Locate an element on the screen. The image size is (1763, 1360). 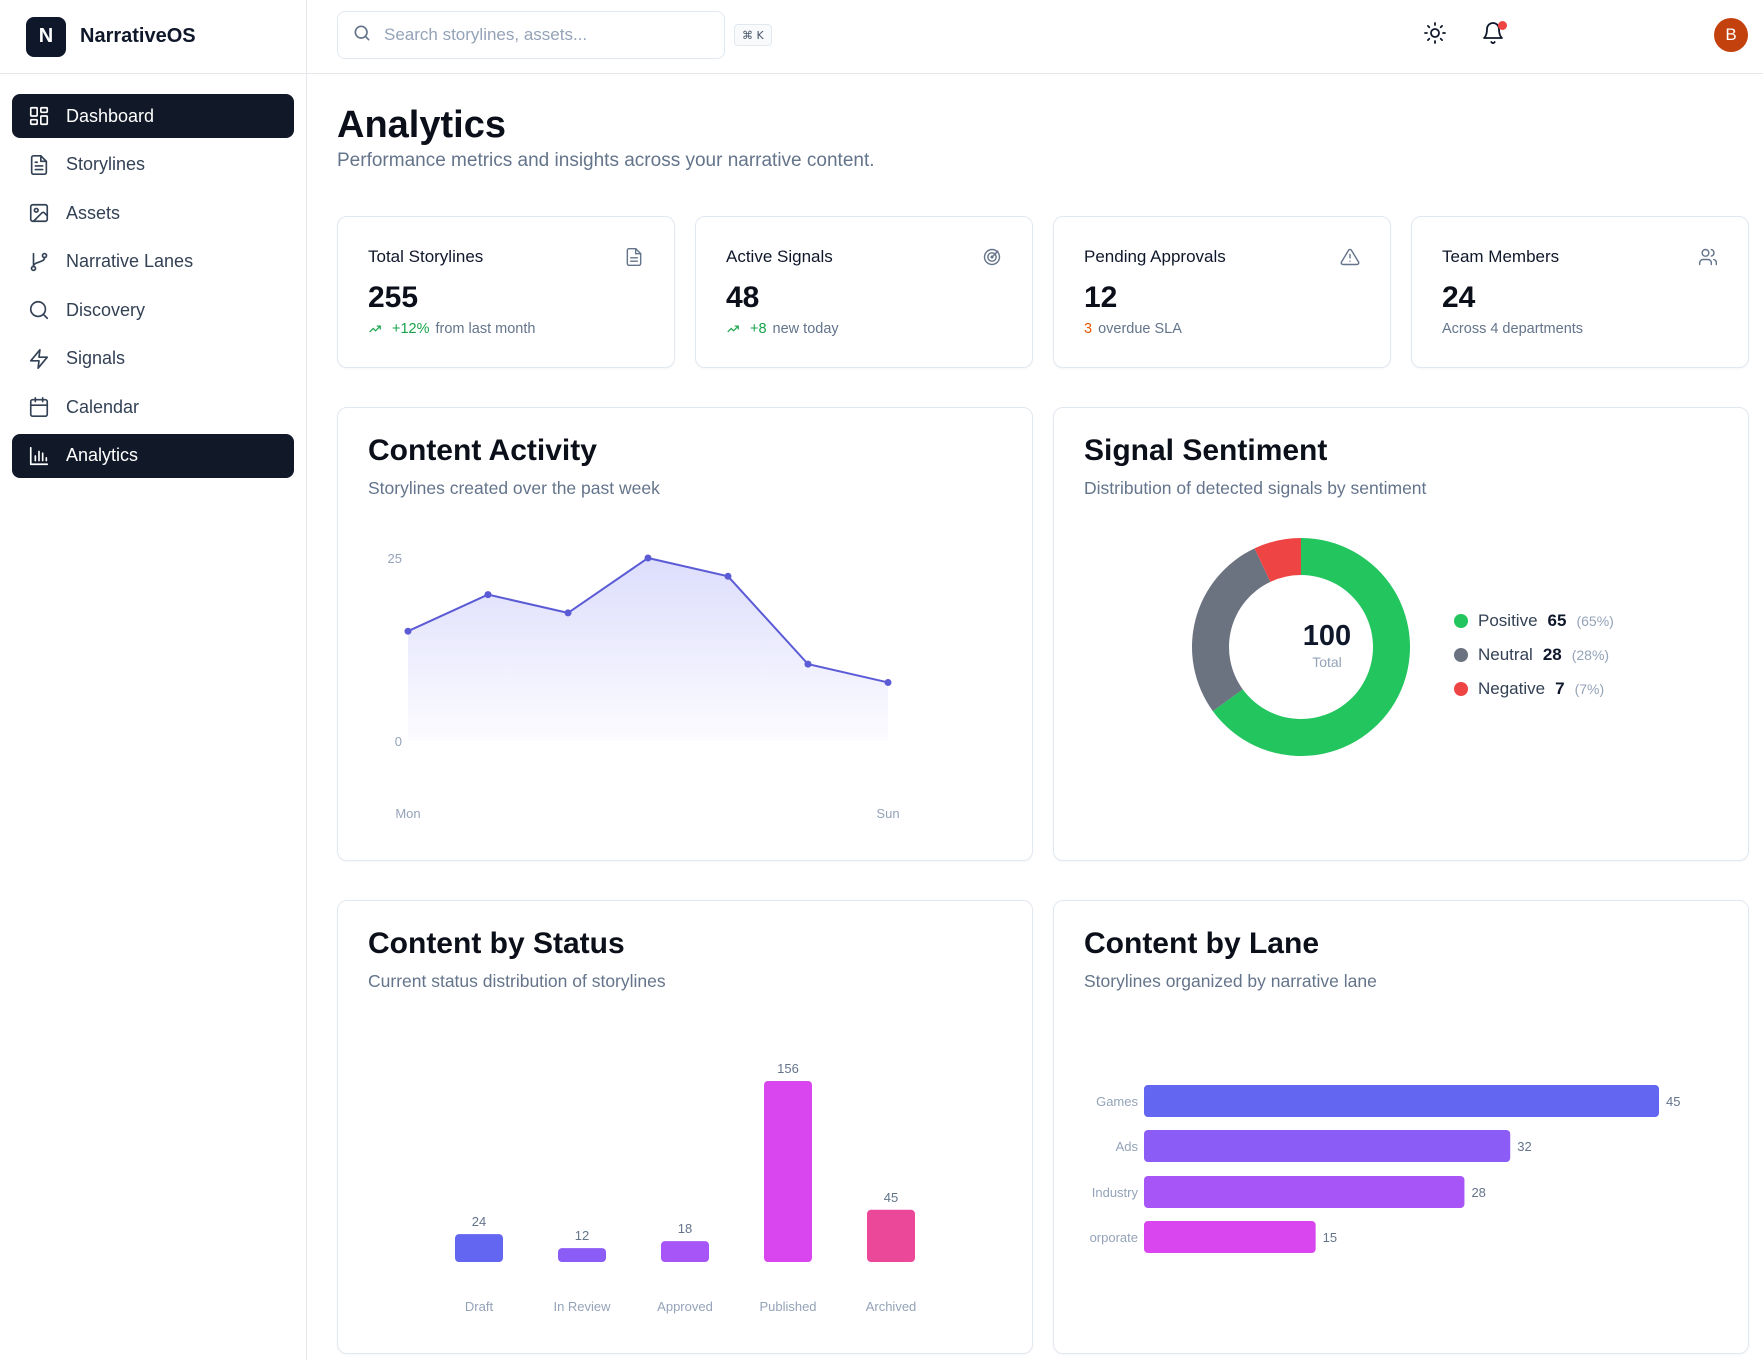
dashboard-icon is located at coordinates (39, 116).